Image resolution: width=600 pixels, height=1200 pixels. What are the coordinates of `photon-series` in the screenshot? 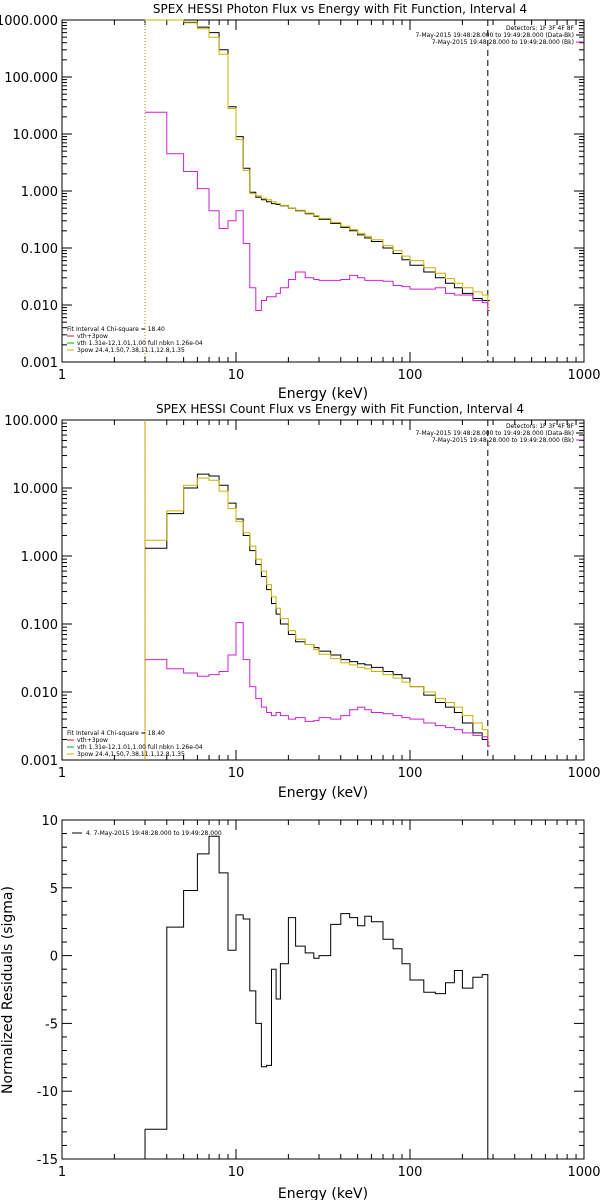 It's located at (317, 165).